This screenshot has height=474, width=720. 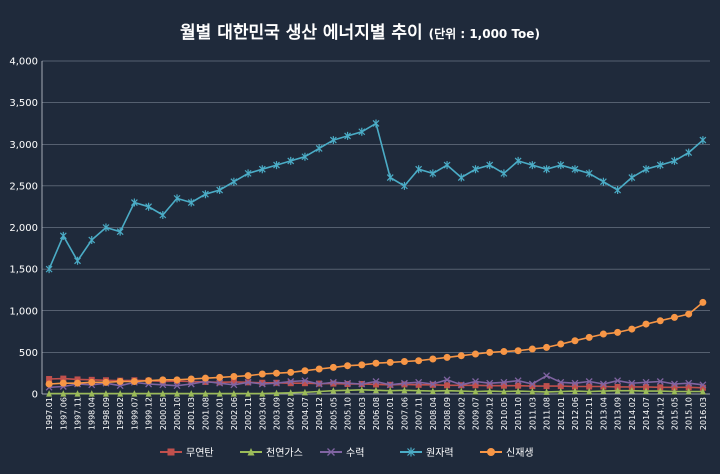 I want to click on x-tick-label: 2004.07, so click(x=305, y=413).